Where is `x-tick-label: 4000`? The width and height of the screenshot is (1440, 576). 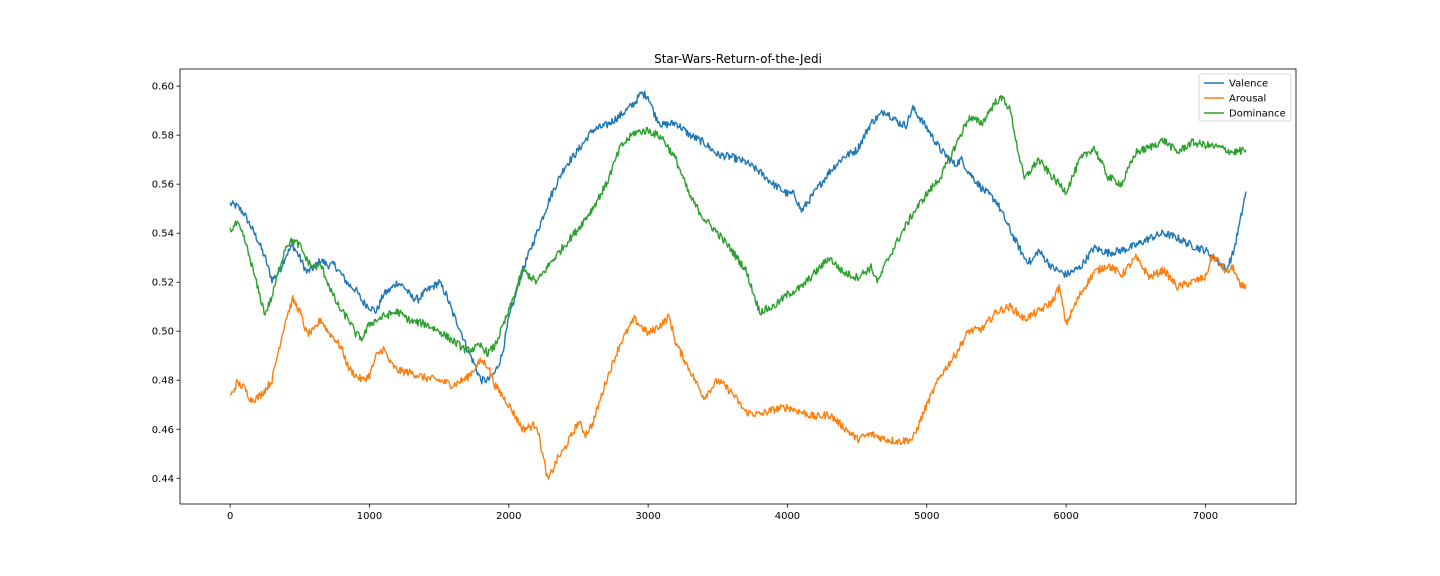
x-tick-label: 4000 is located at coordinates (787, 516).